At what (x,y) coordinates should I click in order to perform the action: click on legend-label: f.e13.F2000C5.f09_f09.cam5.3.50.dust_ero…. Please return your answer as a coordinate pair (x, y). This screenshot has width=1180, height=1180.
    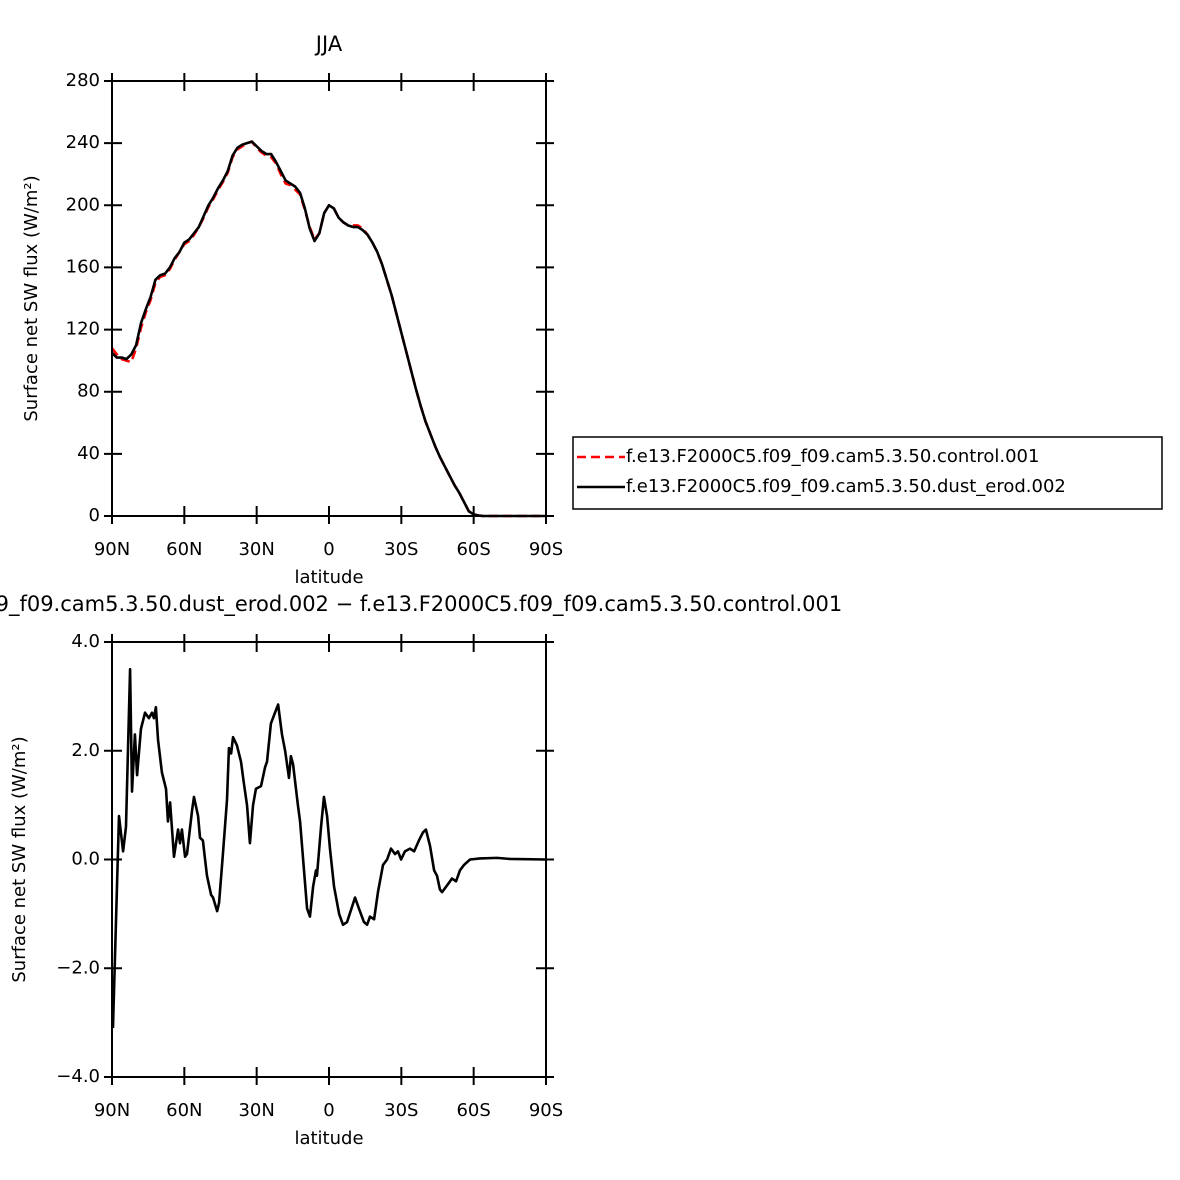
    Looking at the image, I should click on (846, 486).